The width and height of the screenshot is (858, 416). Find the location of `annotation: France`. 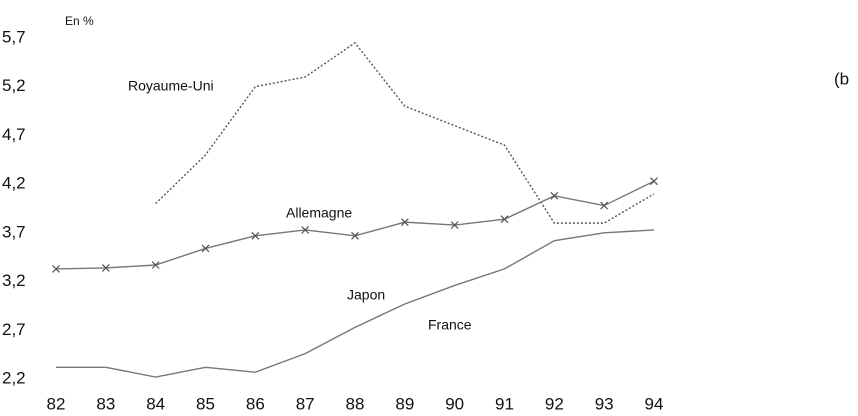

annotation: France is located at coordinates (450, 325).